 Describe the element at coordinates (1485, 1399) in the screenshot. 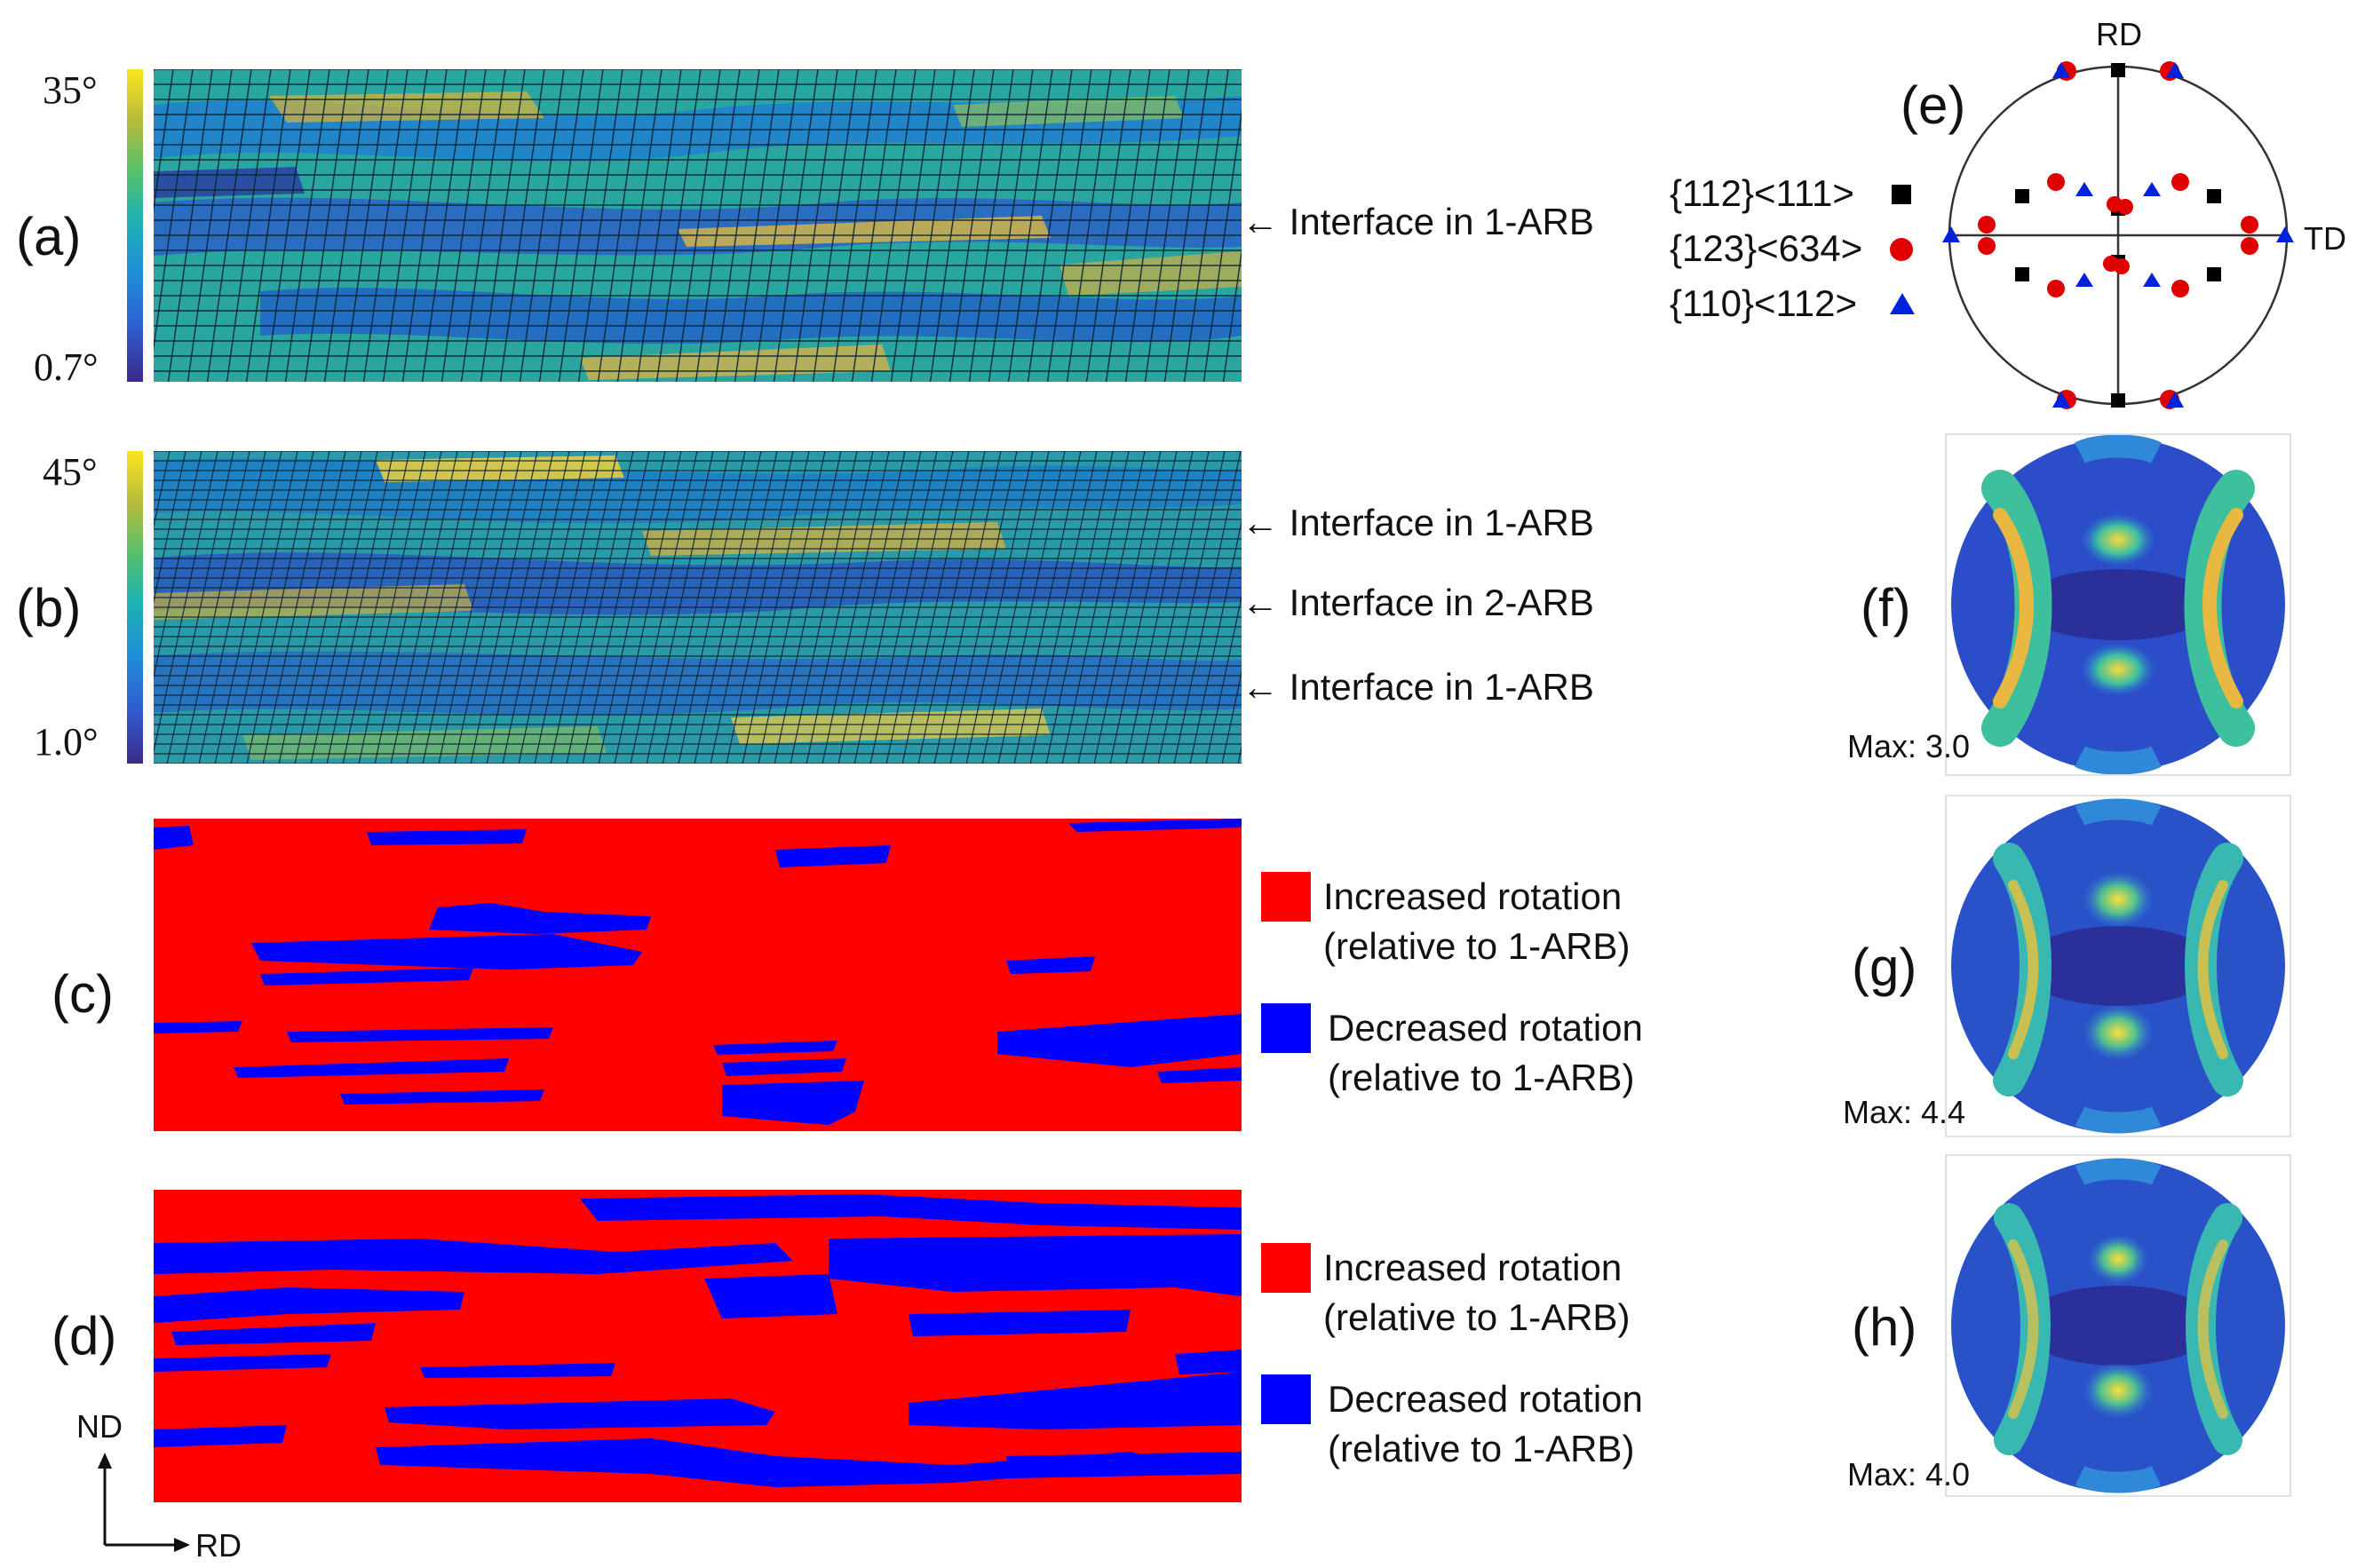

I see `legend-d-decreased-line1: Decreased rotation` at that location.